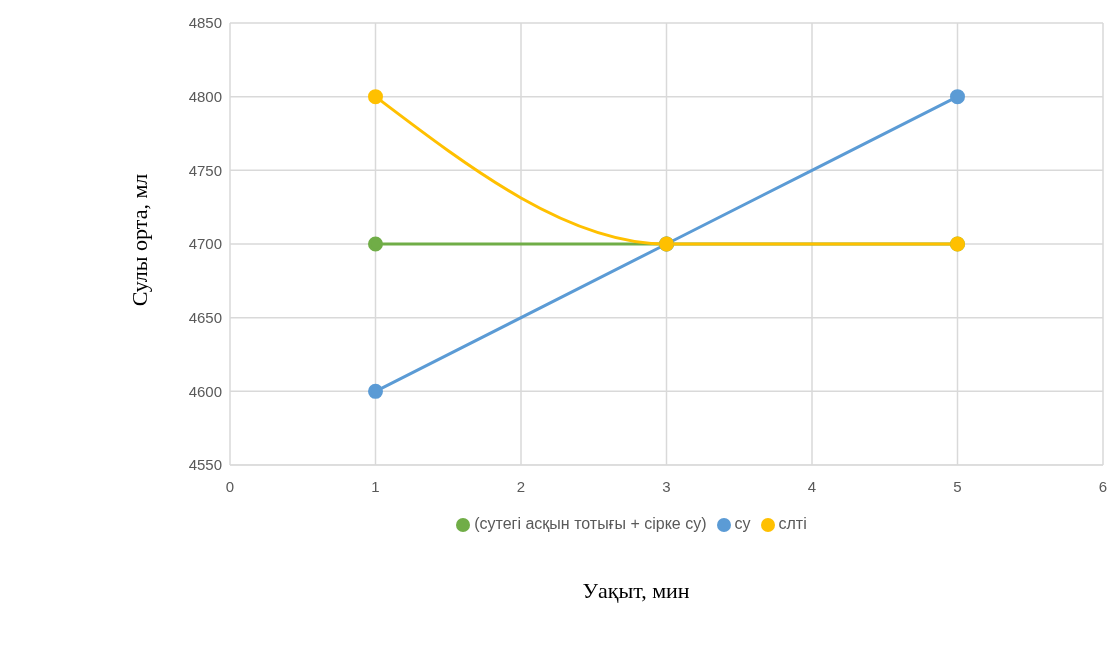  What do you see at coordinates (205, 391) in the screenshot?
I see `y-tick-label: 4600` at bounding box center [205, 391].